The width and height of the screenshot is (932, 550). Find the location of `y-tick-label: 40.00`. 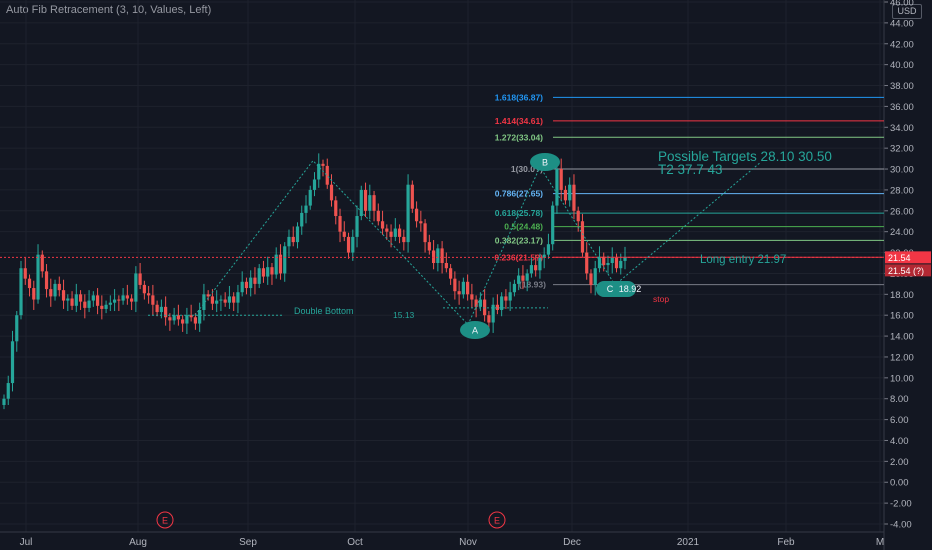

y-tick-label: 40.00 is located at coordinates (902, 65).